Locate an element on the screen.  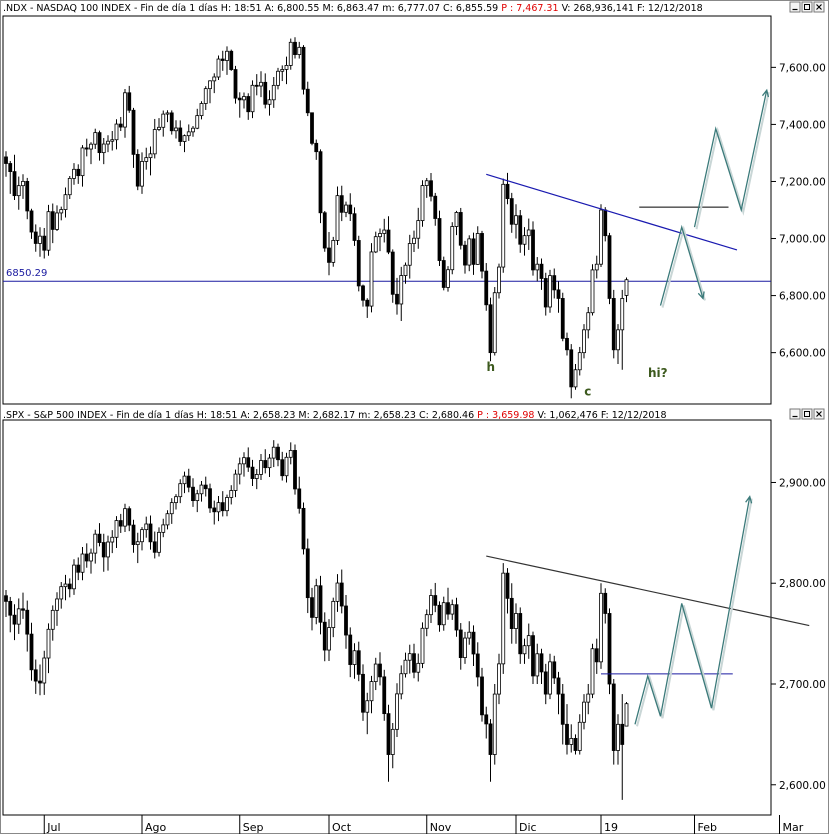
y-tick-label: 2,800.00 is located at coordinates (802, 584).